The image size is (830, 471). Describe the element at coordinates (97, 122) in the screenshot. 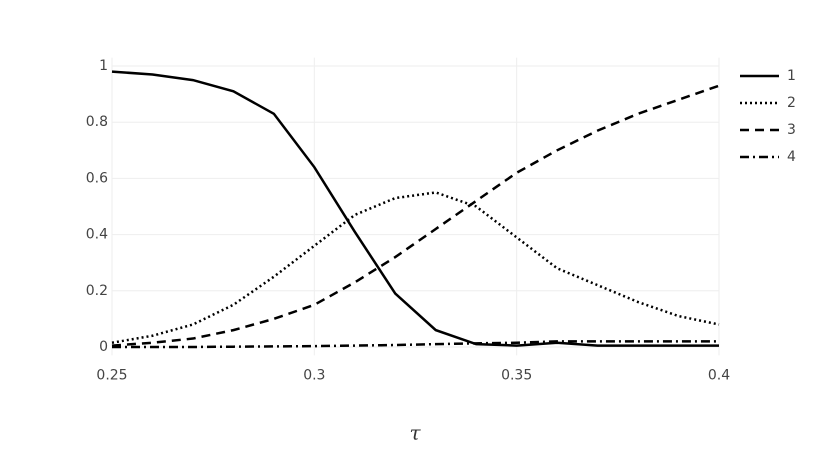

I see `y-tick-label: 0.8` at that location.